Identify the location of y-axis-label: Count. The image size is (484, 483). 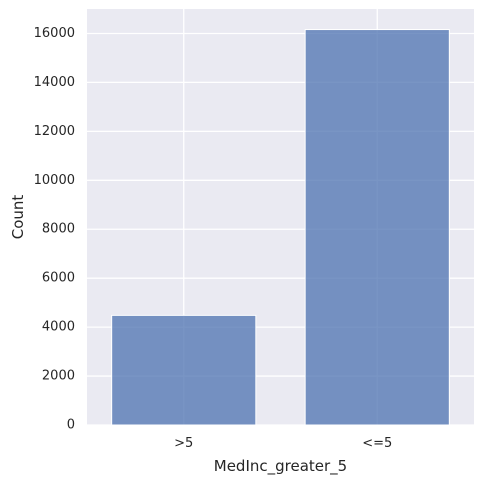
(18, 217).